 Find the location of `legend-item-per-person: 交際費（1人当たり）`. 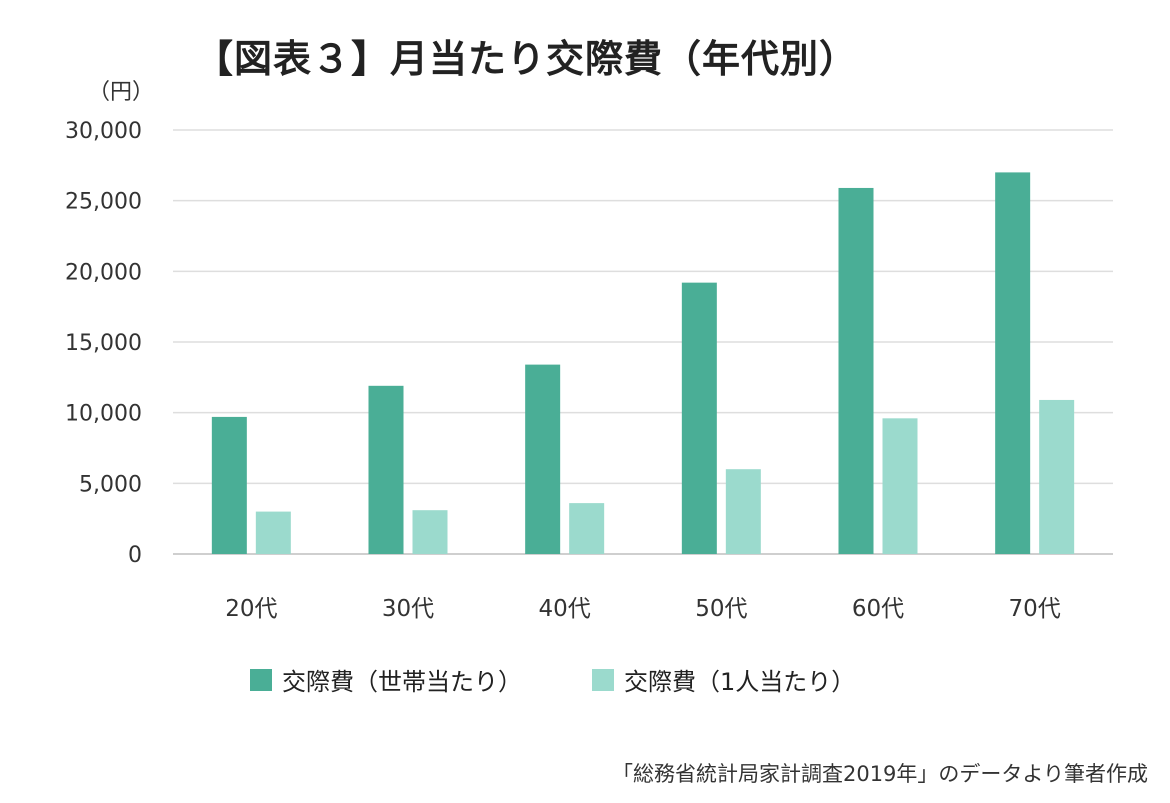

legend-item-per-person: 交際費（1人当たり） is located at coordinates (723, 679).